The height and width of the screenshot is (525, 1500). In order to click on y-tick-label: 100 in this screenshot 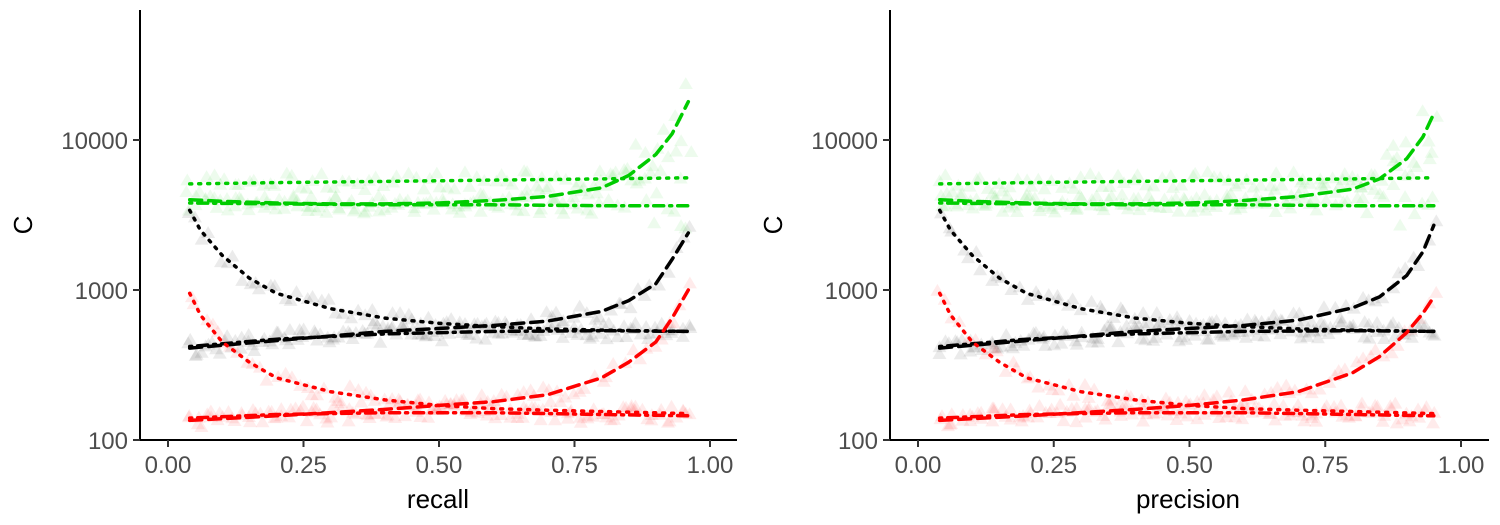, I will do `click(858, 441)`.